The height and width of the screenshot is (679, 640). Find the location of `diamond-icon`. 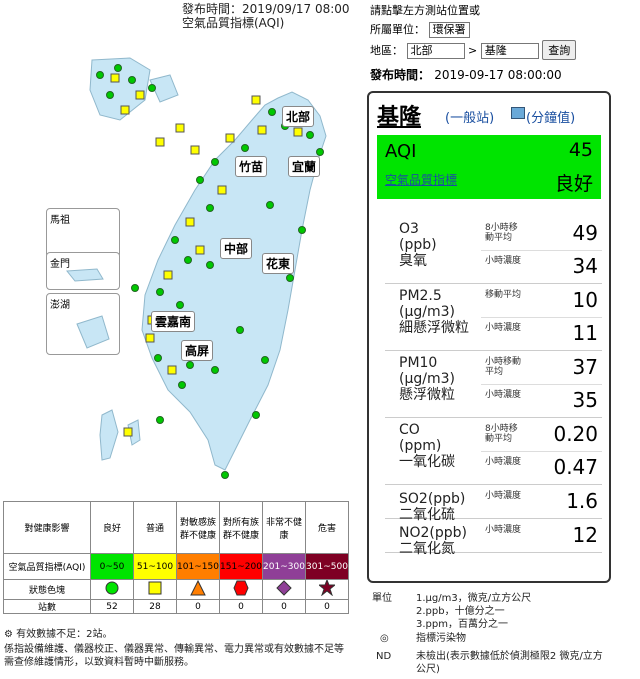

diamond-icon is located at coordinates (284, 588).